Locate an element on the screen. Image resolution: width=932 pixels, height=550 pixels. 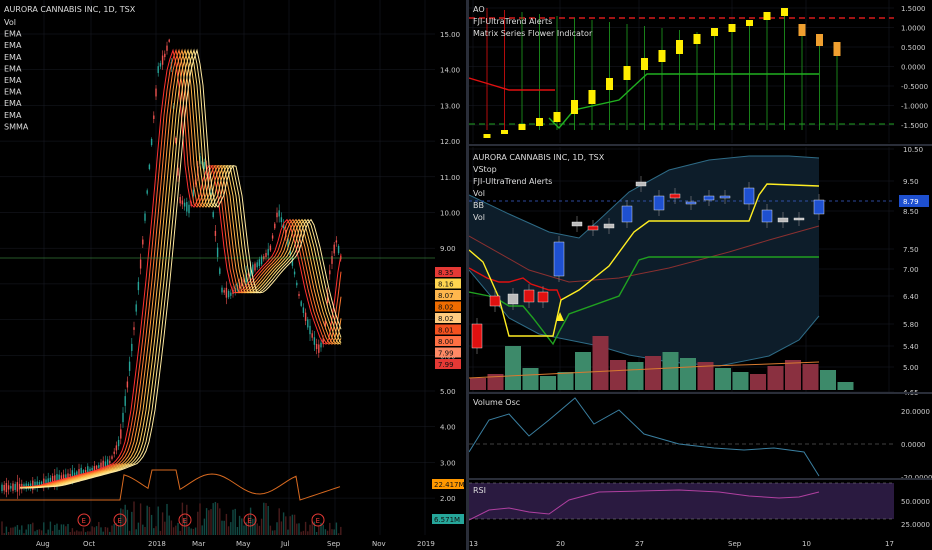
time-axis-label: 20 is located at coordinates (560, 544).